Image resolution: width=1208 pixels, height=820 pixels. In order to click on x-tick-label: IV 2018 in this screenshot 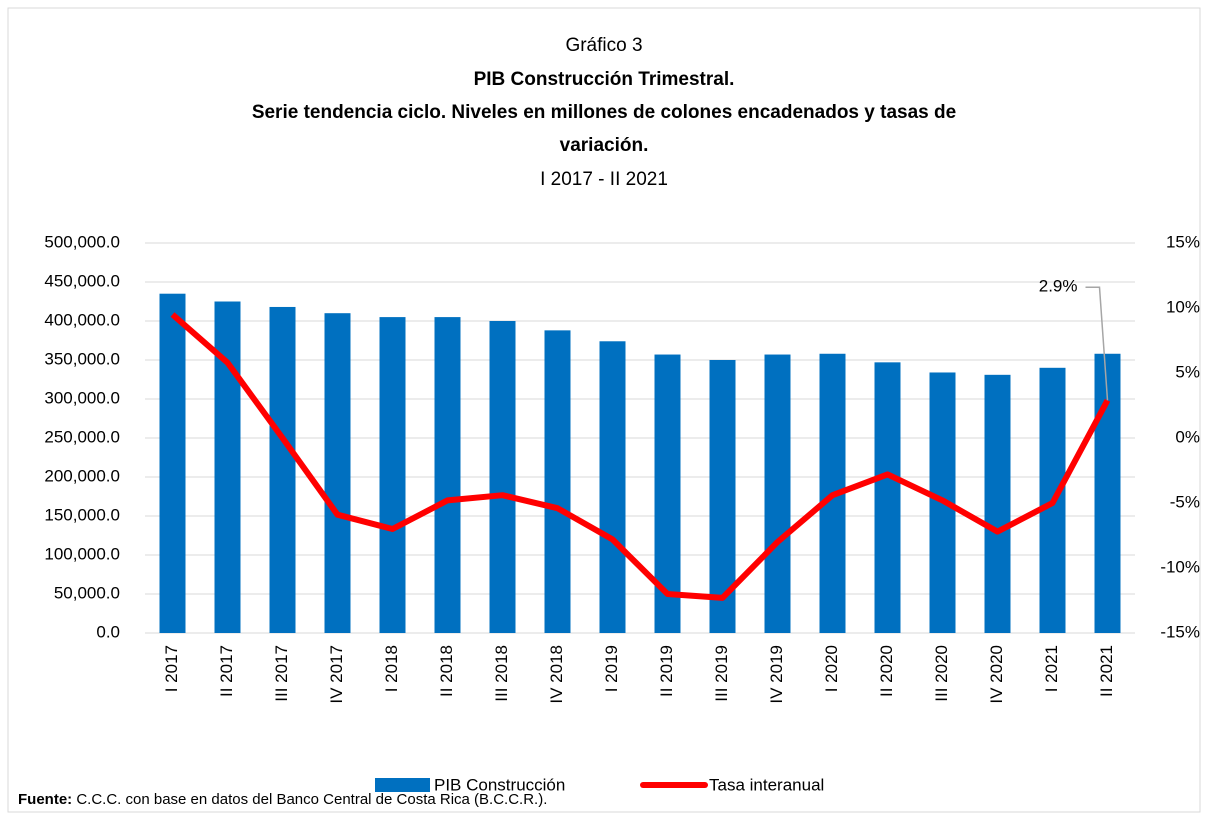, I will do `click(556, 674)`.